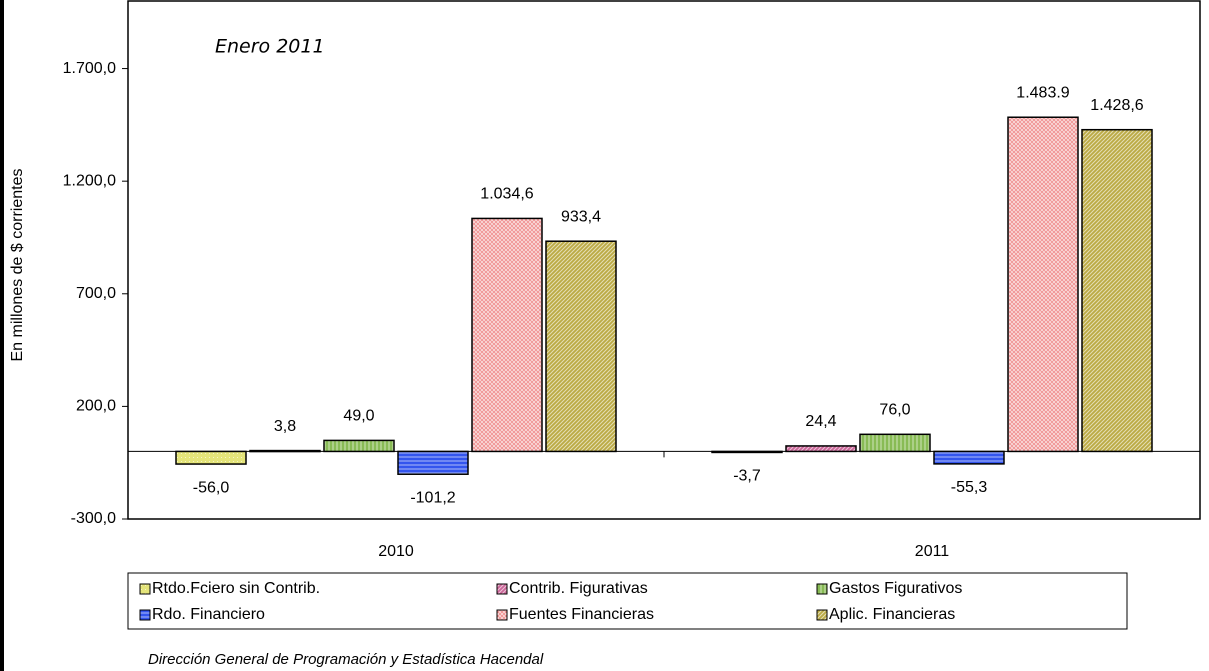 This screenshot has height=671, width=1209. What do you see at coordinates (581, 216) in the screenshot?
I see `value-label: 933,4` at bounding box center [581, 216].